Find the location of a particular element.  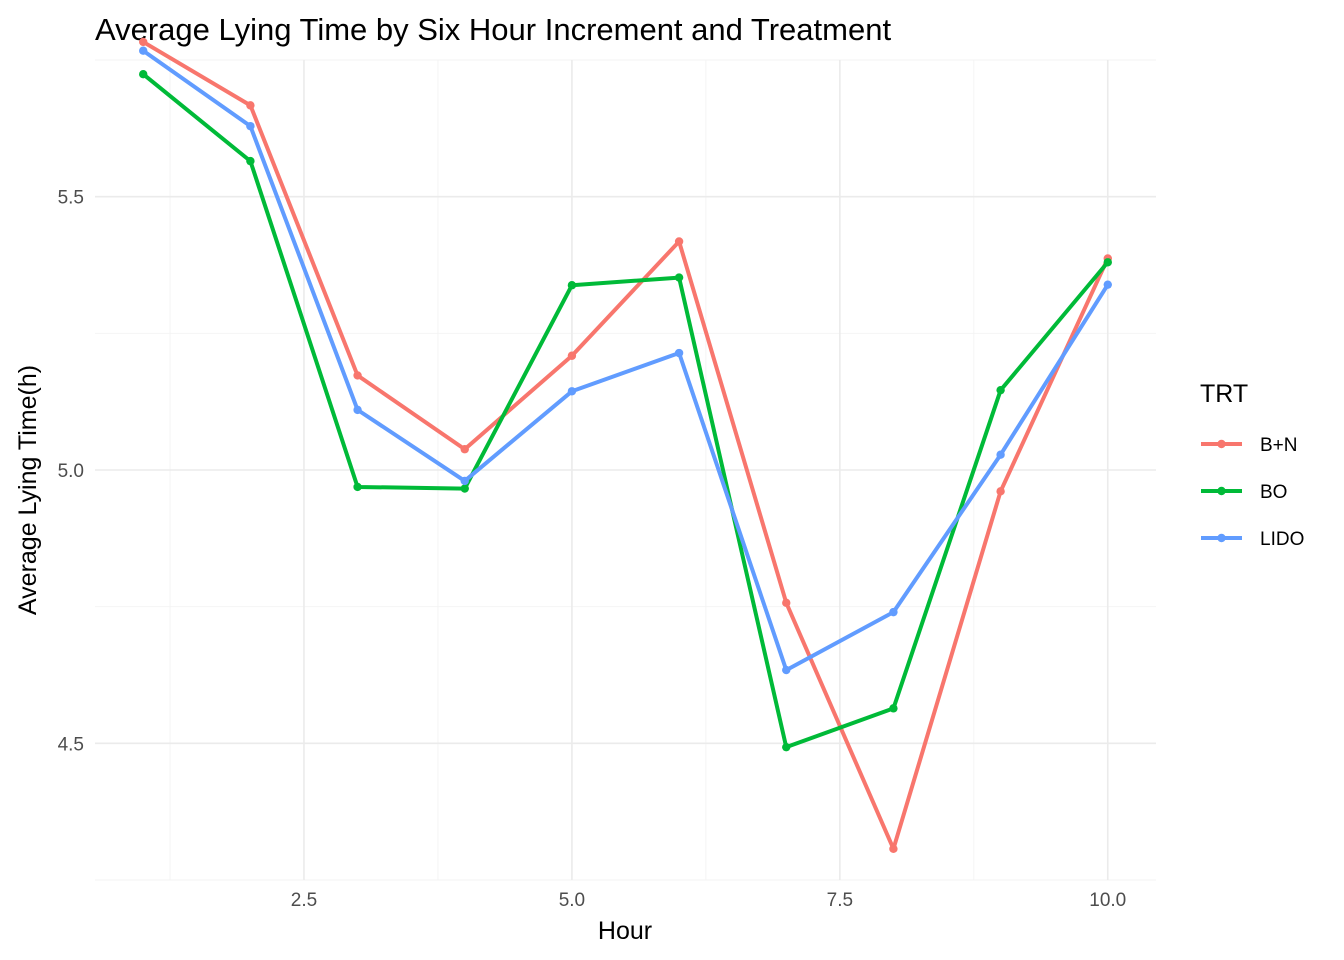

y-axis-ticks: 4.5 5.0 5.5 is located at coordinates (71, 472).